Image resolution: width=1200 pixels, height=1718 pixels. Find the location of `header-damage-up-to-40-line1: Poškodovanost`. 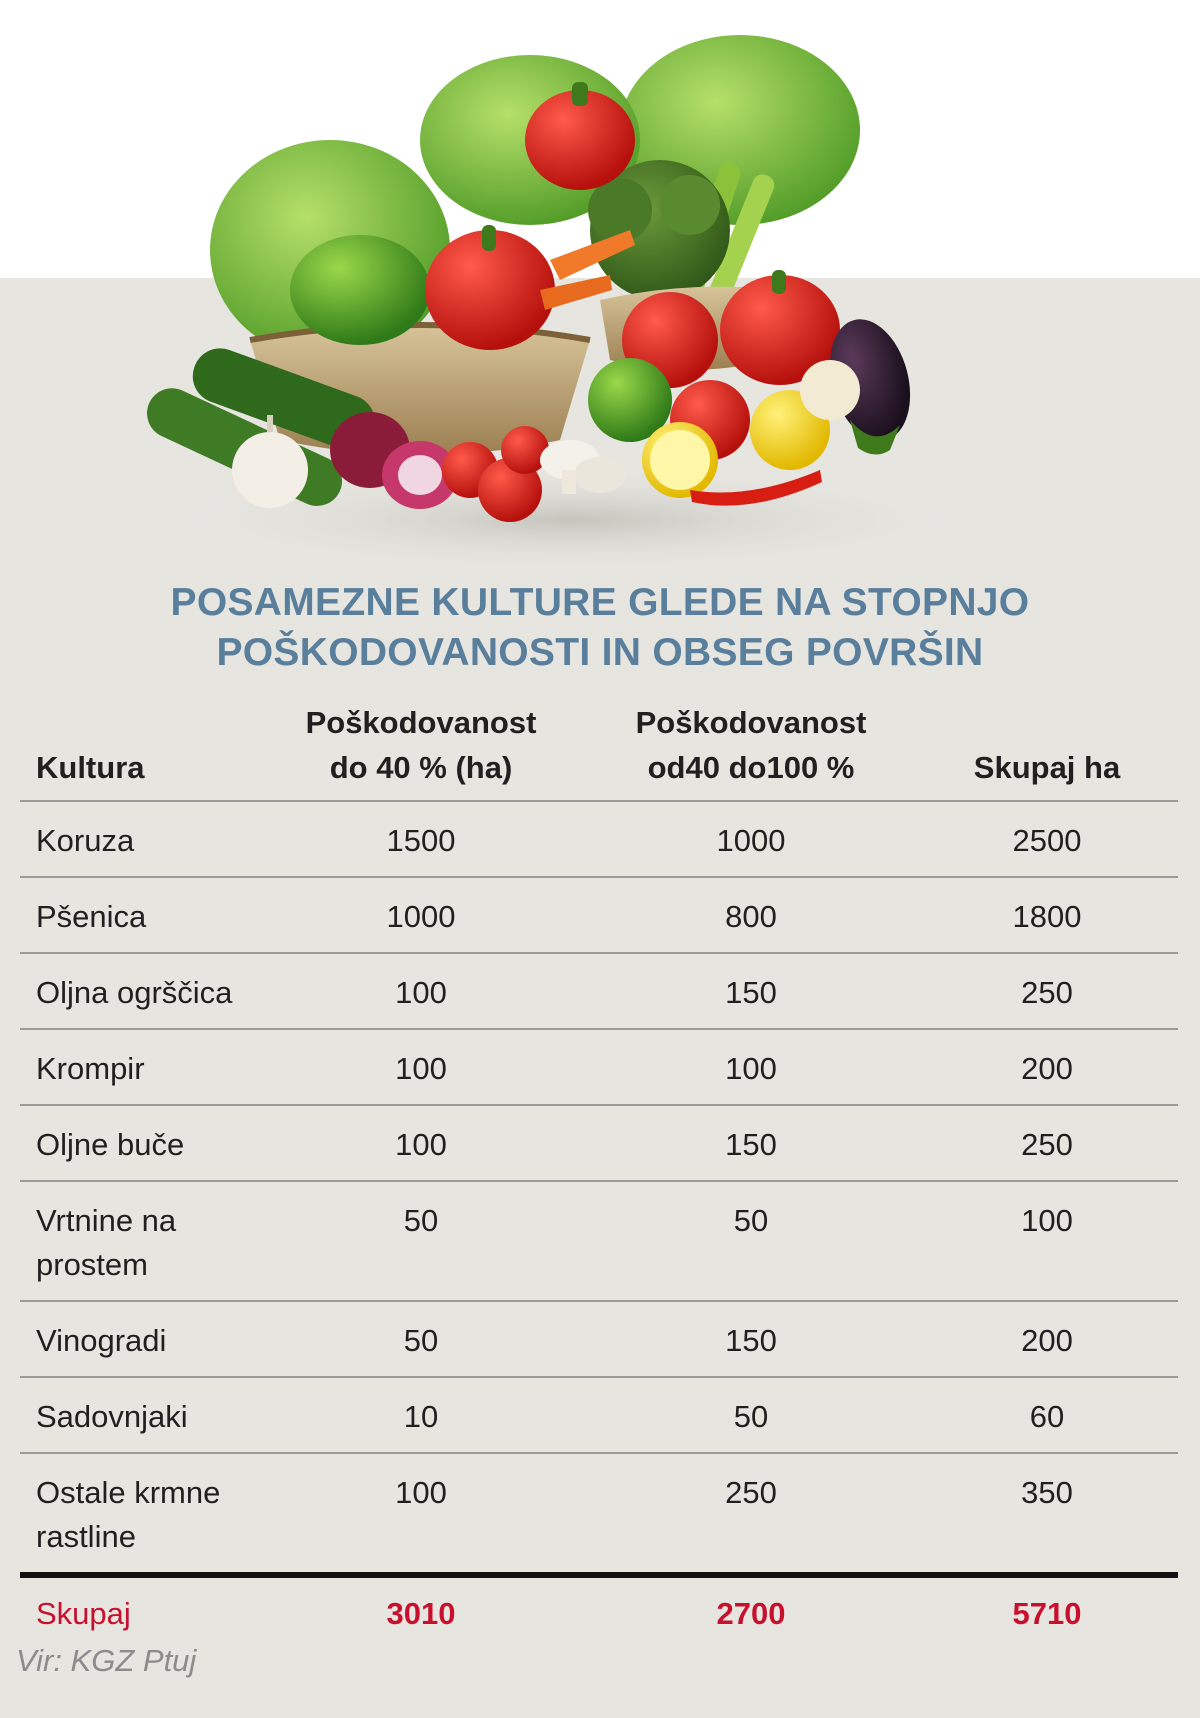

header-damage-up-to-40-line1: Poškodovanost is located at coordinates (421, 722).